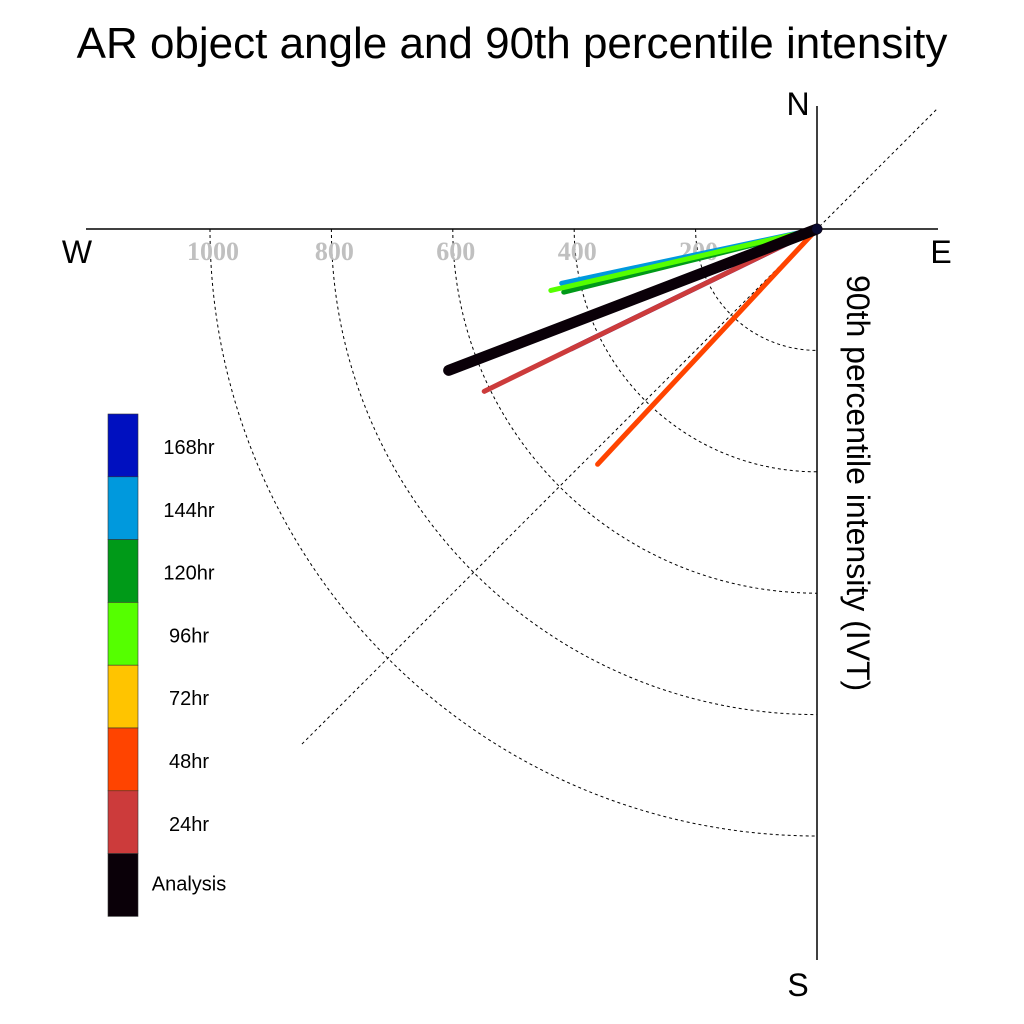 The image size is (1024, 1024). What do you see at coordinates (213, 251) in the screenshot?
I see `radial-tick-label: 1000` at bounding box center [213, 251].